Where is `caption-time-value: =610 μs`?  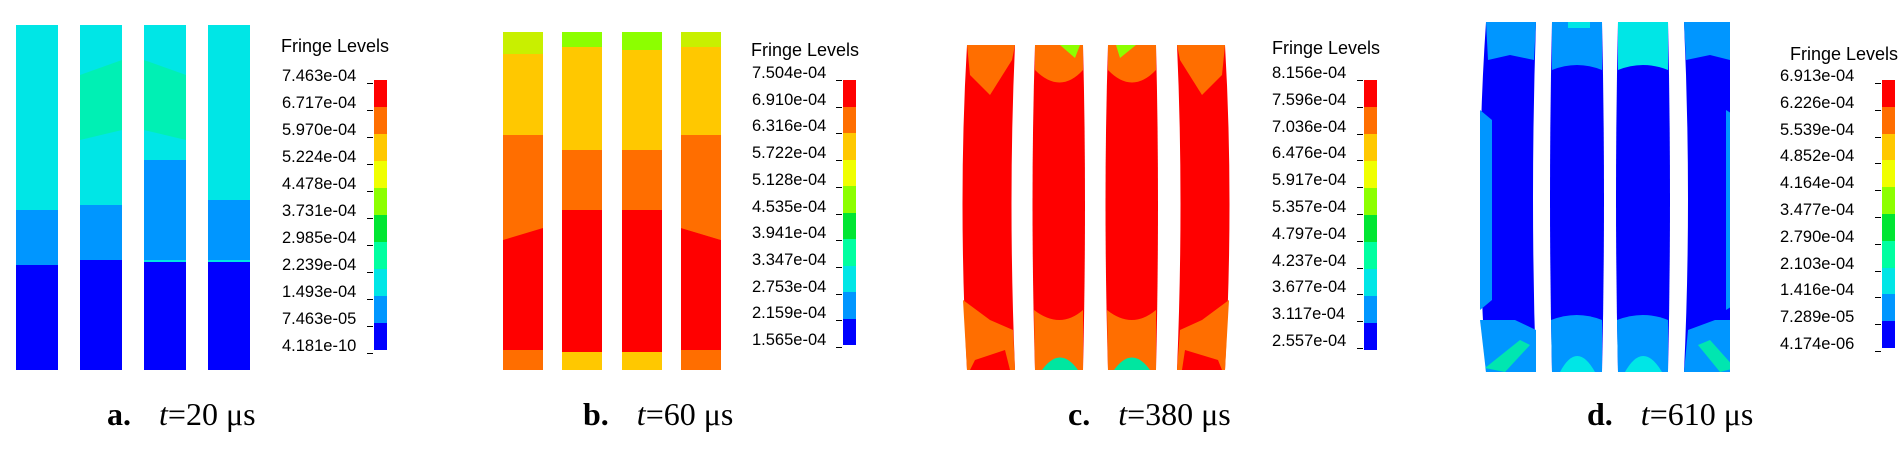
caption-time-value: =610 μs is located at coordinates (1701, 414).